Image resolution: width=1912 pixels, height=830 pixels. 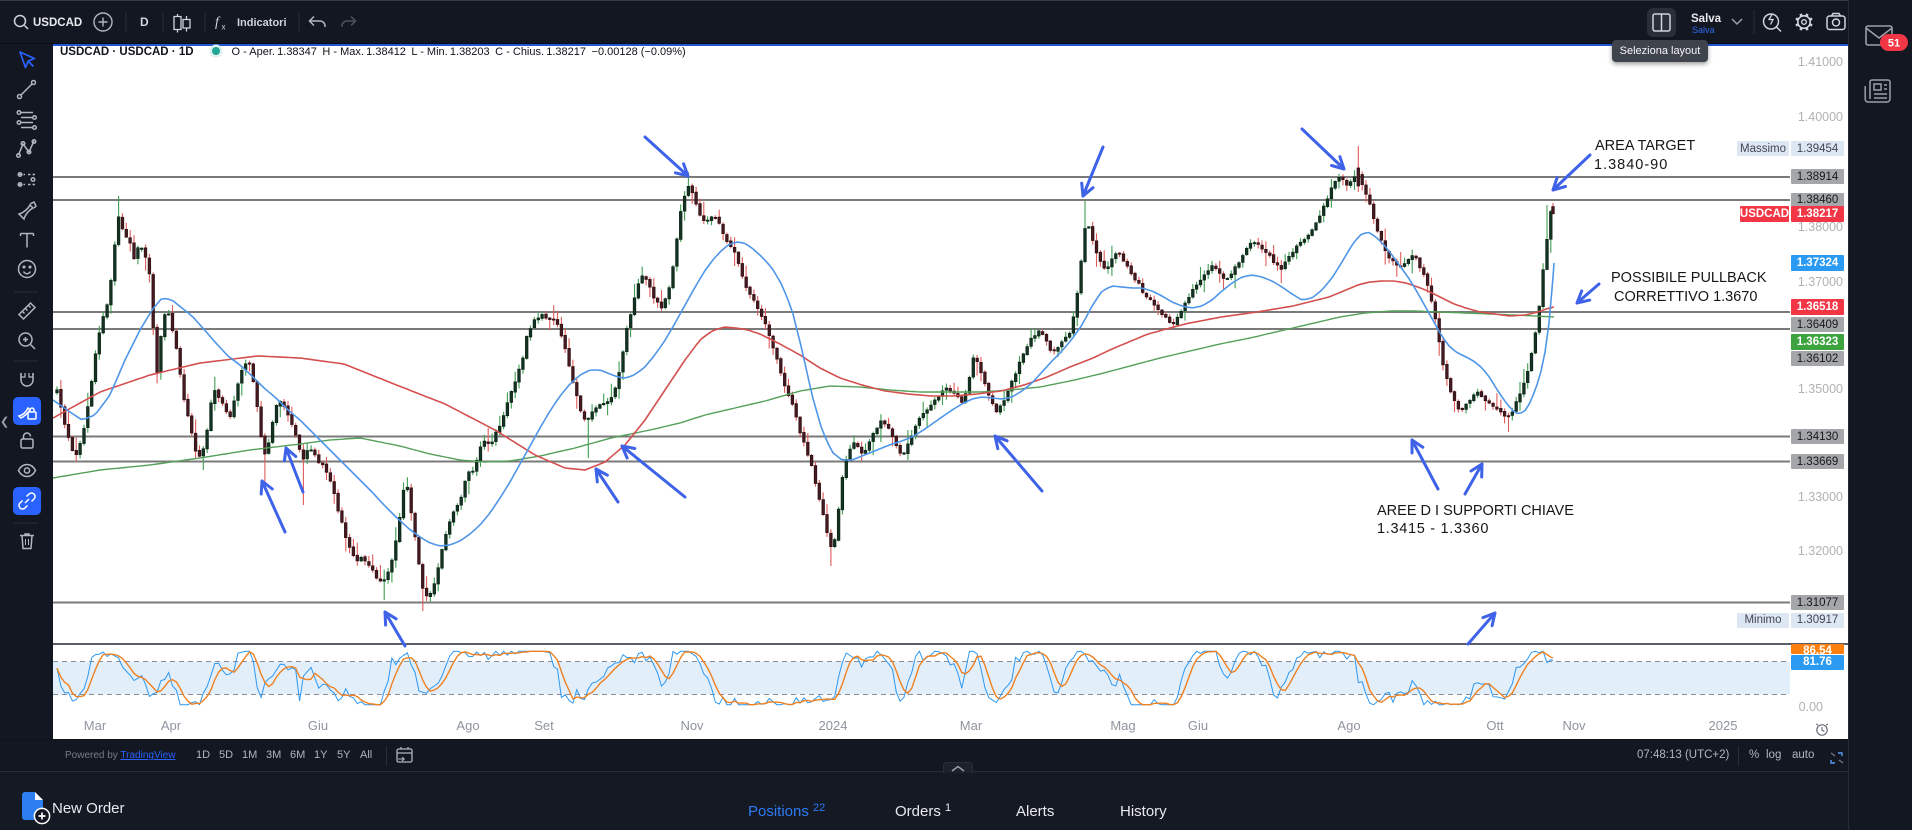 I want to click on svg-text: 2025, so click(x=1723, y=725).